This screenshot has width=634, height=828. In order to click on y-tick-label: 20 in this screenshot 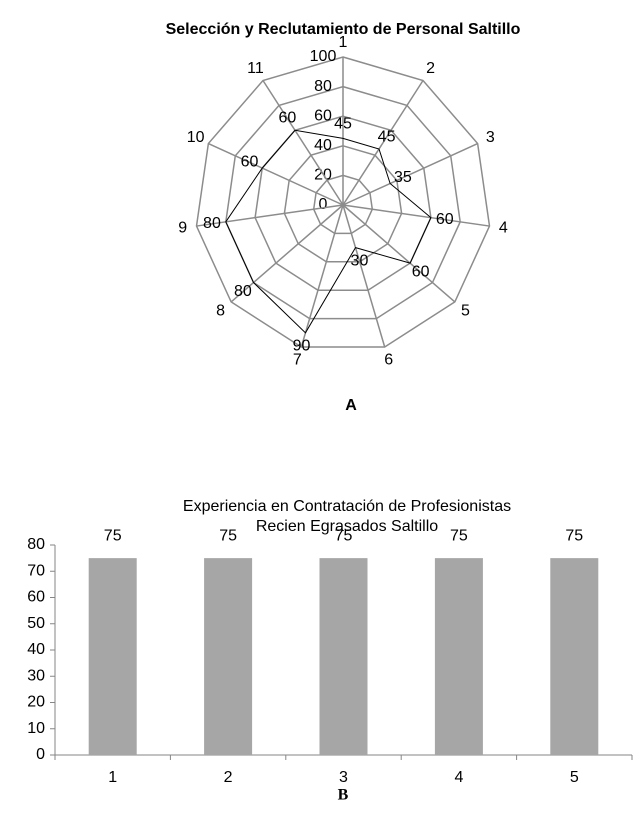, I will do `click(36, 702)`.